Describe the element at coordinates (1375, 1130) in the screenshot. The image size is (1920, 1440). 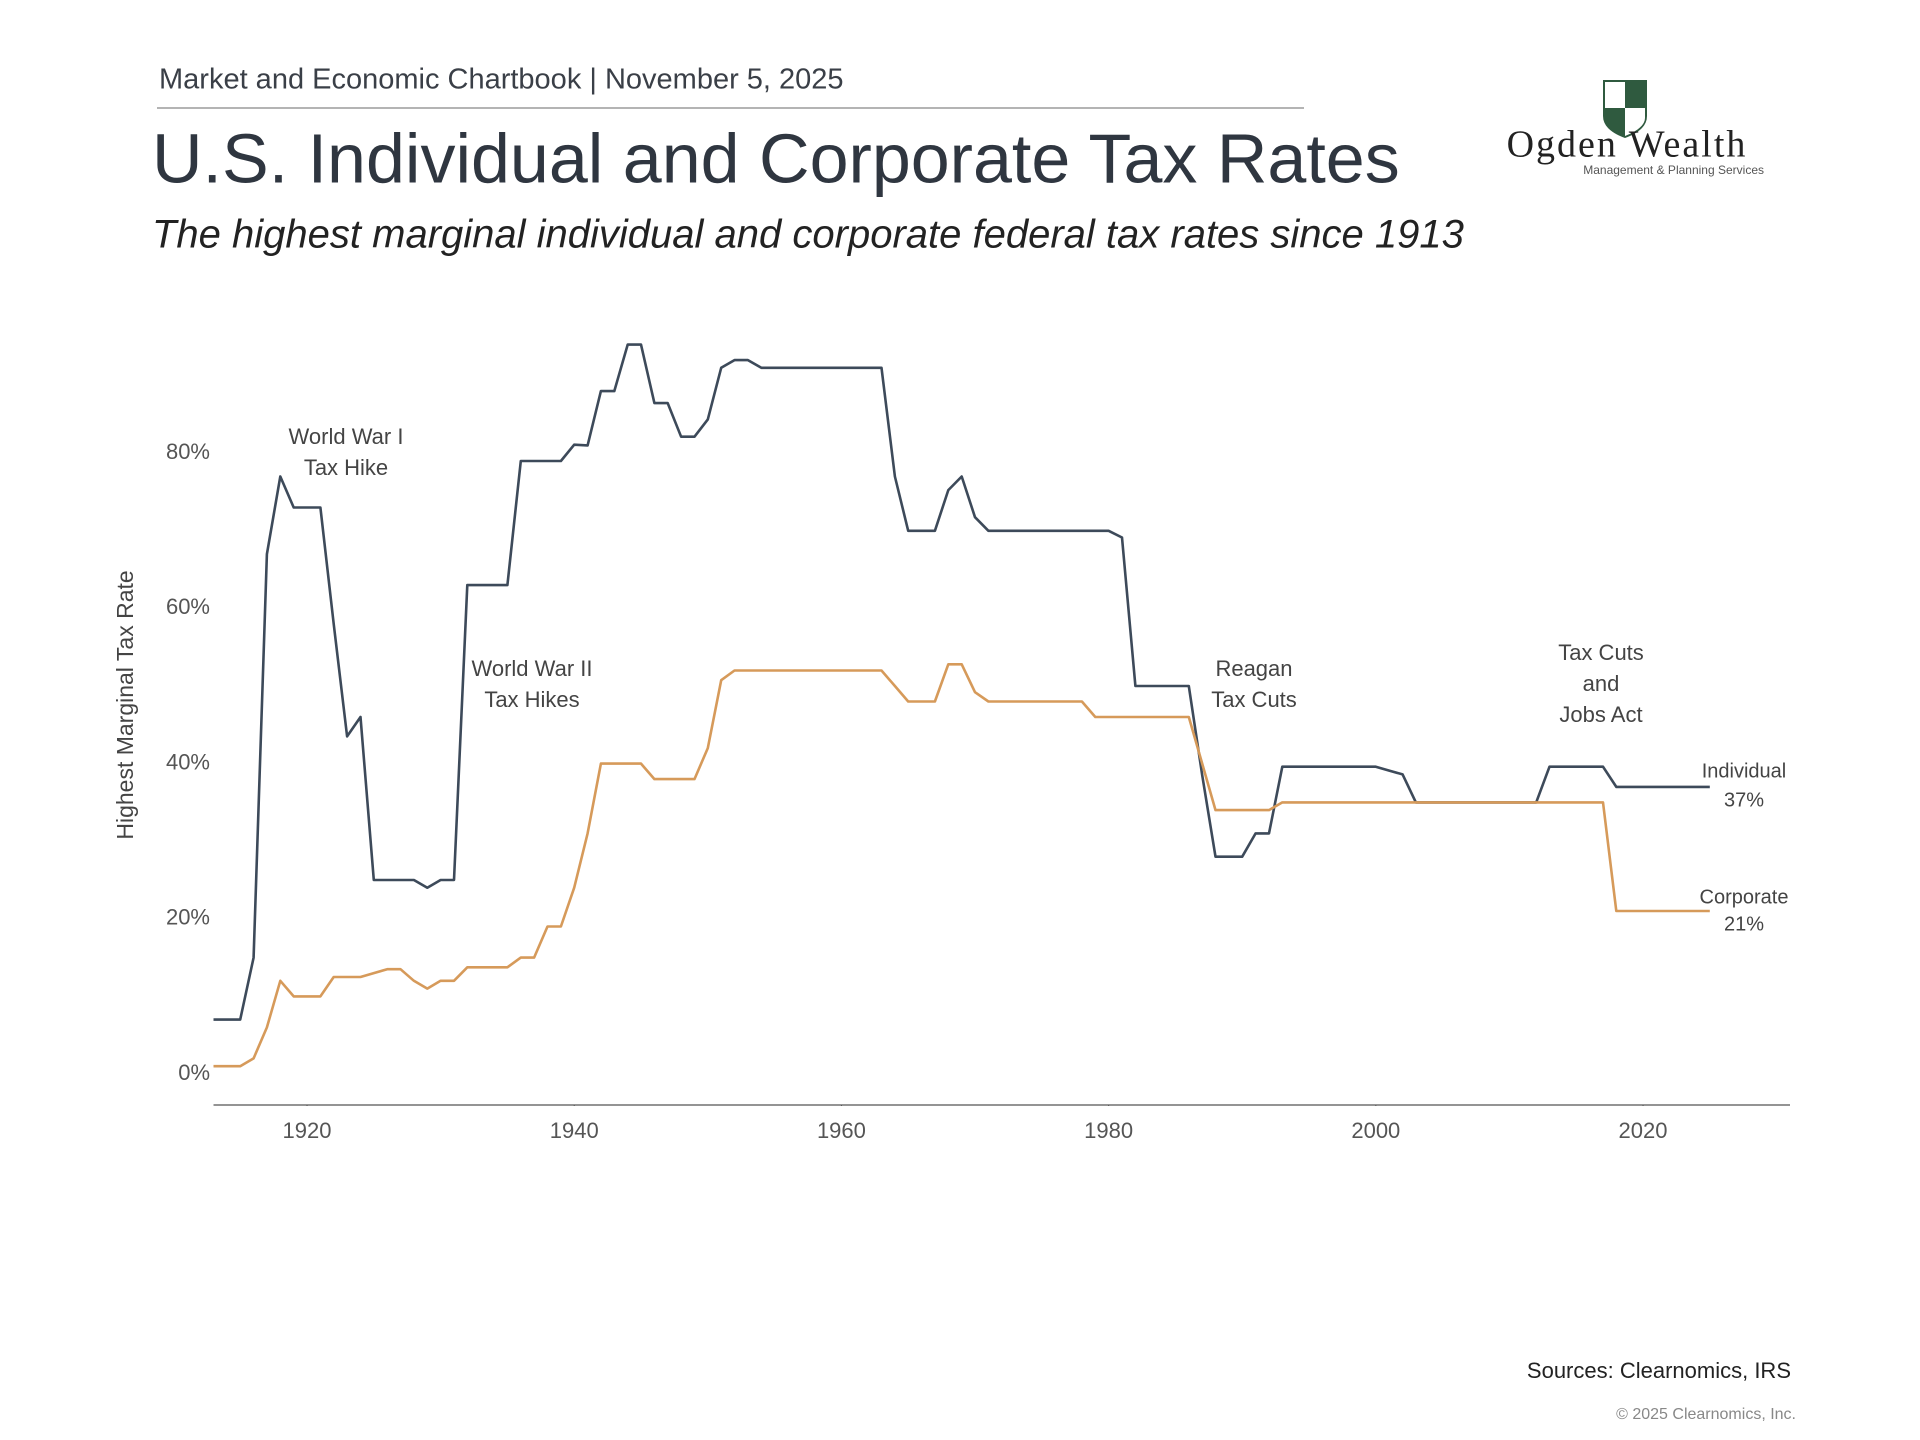
I see `x-tick-label: 2000` at that location.